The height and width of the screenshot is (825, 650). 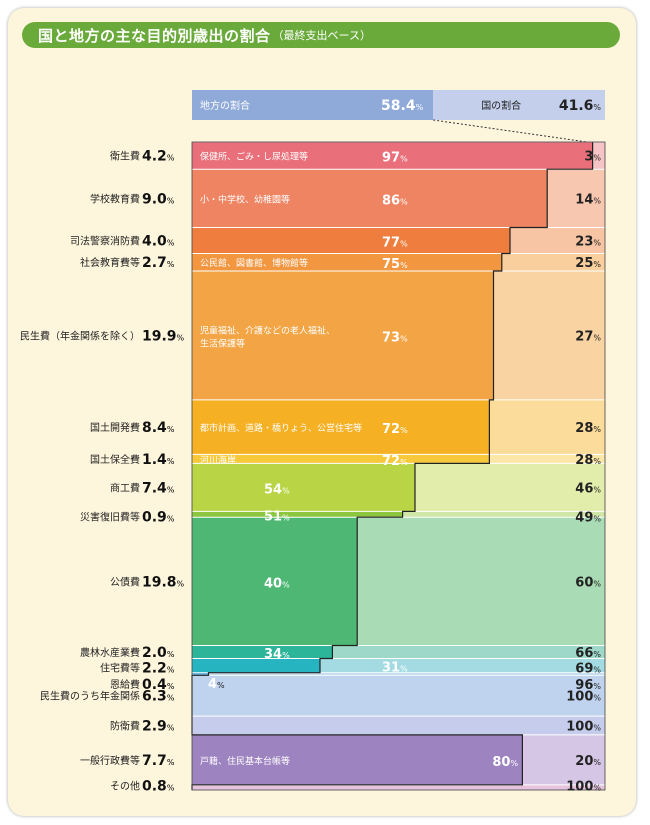 What do you see at coordinates (277, 489) in the screenshot?
I see `local-pct-7: 54%` at bounding box center [277, 489].